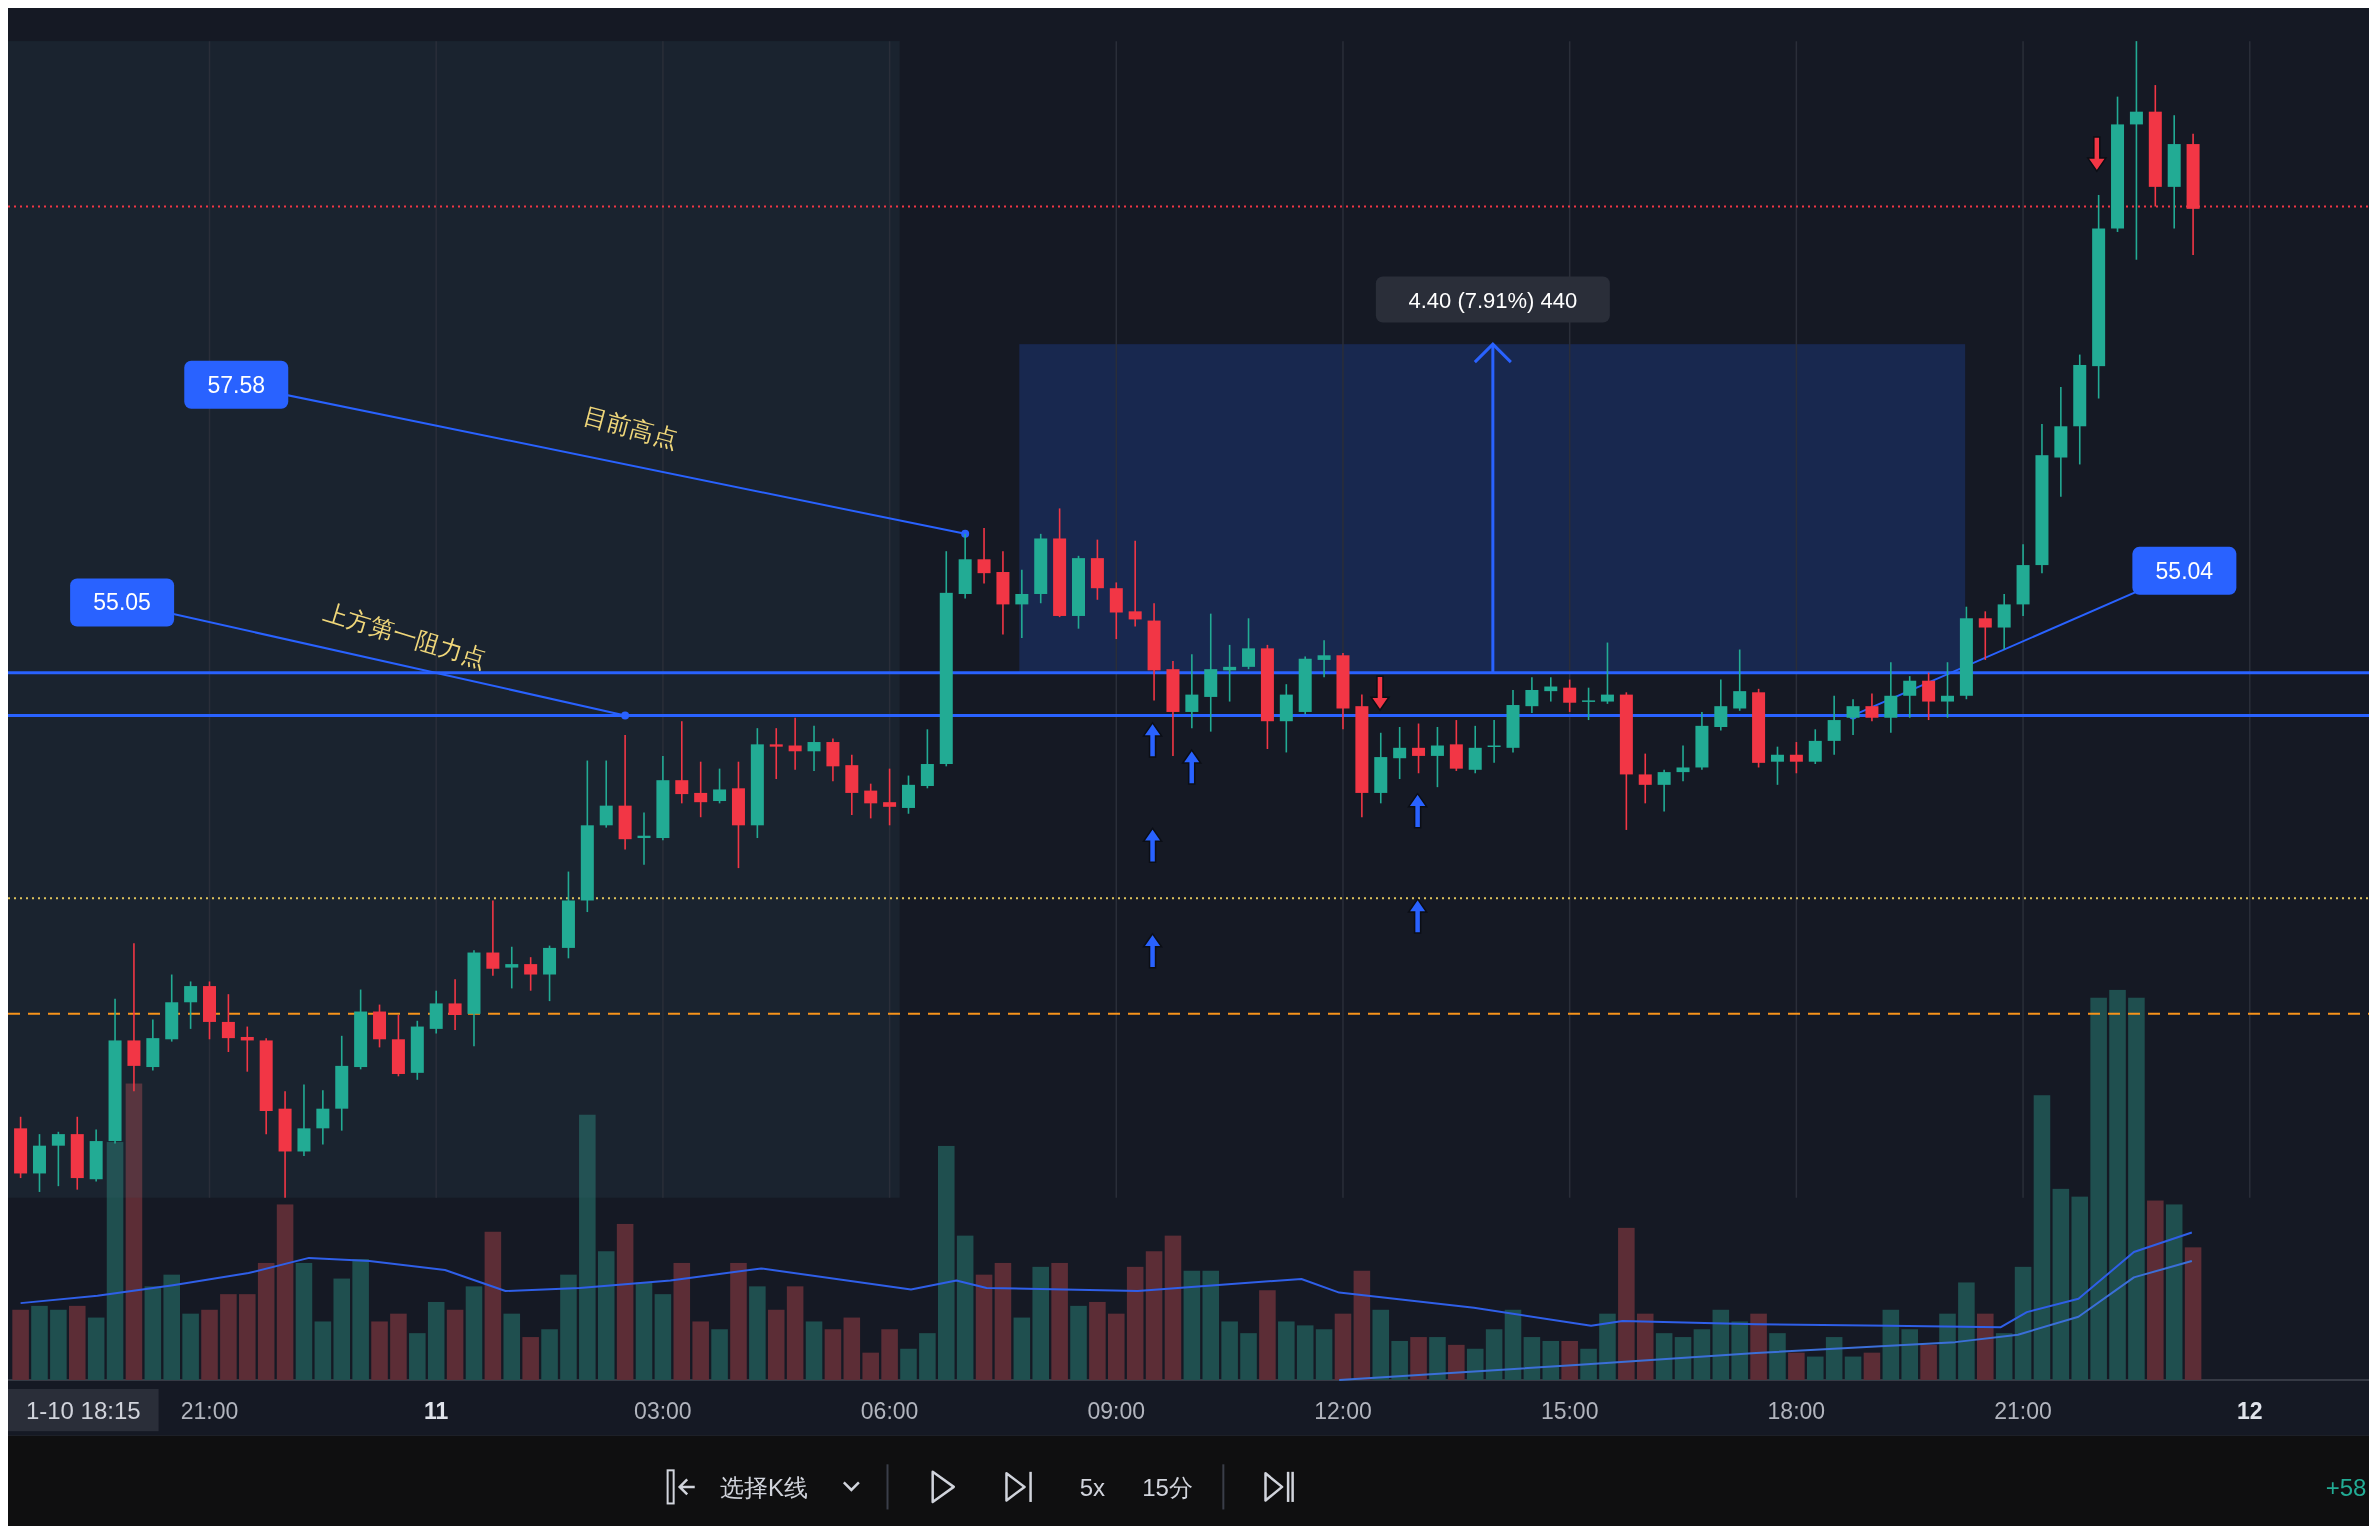 This screenshot has height=1534, width=2378. I want to click on x-tick-label: 12:00, so click(1343, 1411).